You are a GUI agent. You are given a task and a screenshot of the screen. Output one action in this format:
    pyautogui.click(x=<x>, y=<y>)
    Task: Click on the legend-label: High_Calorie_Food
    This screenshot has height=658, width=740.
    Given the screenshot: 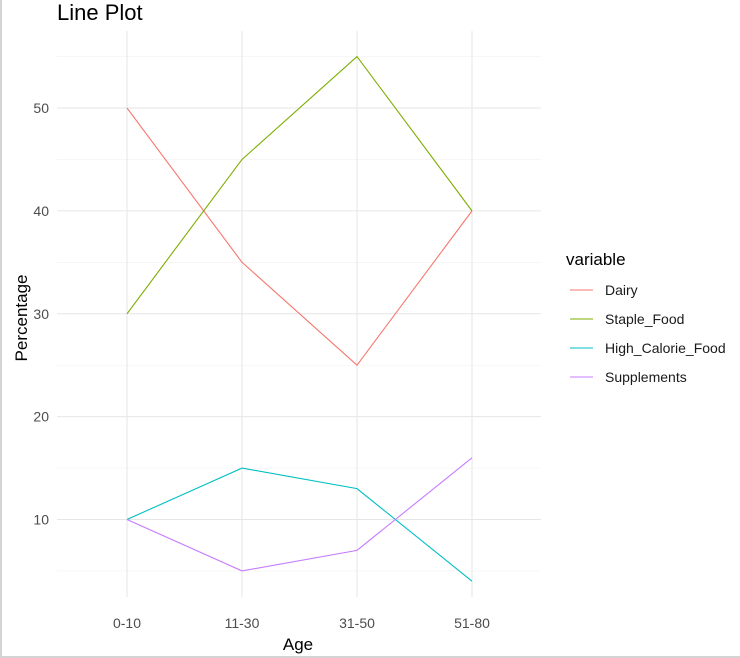 What is the action you would take?
    pyautogui.click(x=665, y=348)
    